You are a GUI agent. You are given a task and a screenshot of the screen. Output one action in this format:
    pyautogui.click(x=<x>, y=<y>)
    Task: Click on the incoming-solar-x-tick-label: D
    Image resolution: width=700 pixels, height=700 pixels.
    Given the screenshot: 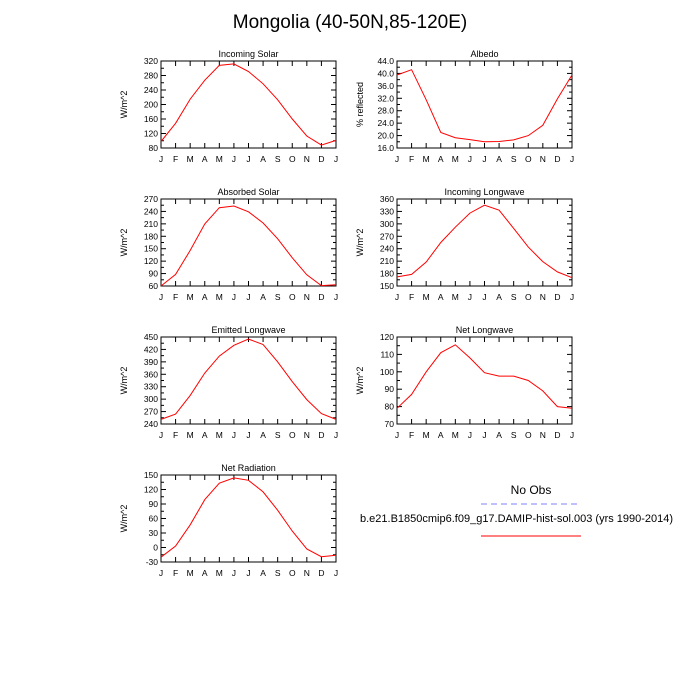 What is the action you would take?
    pyautogui.click(x=321, y=159)
    